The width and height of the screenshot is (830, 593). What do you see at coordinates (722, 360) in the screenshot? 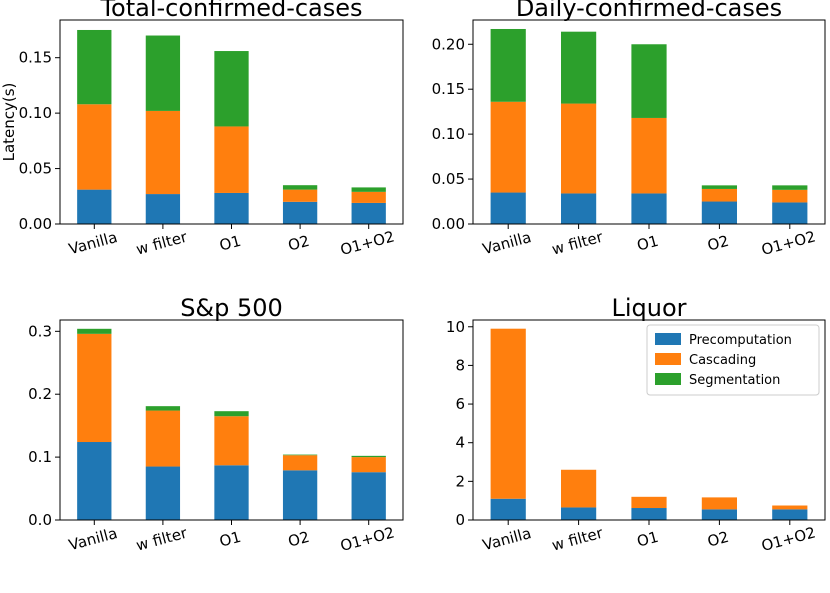
I see `legend-label-cascading: Cascading` at bounding box center [722, 360].